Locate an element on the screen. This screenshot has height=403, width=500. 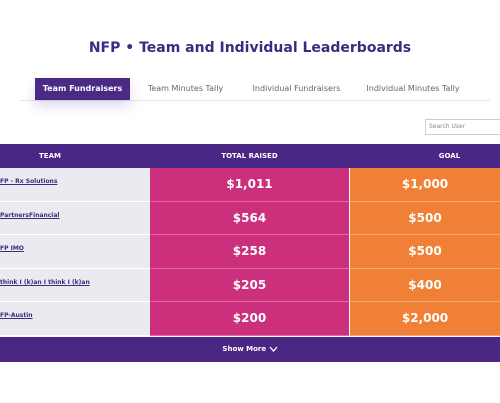
goal-cell: $1,000 is located at coordinates (424, 185).